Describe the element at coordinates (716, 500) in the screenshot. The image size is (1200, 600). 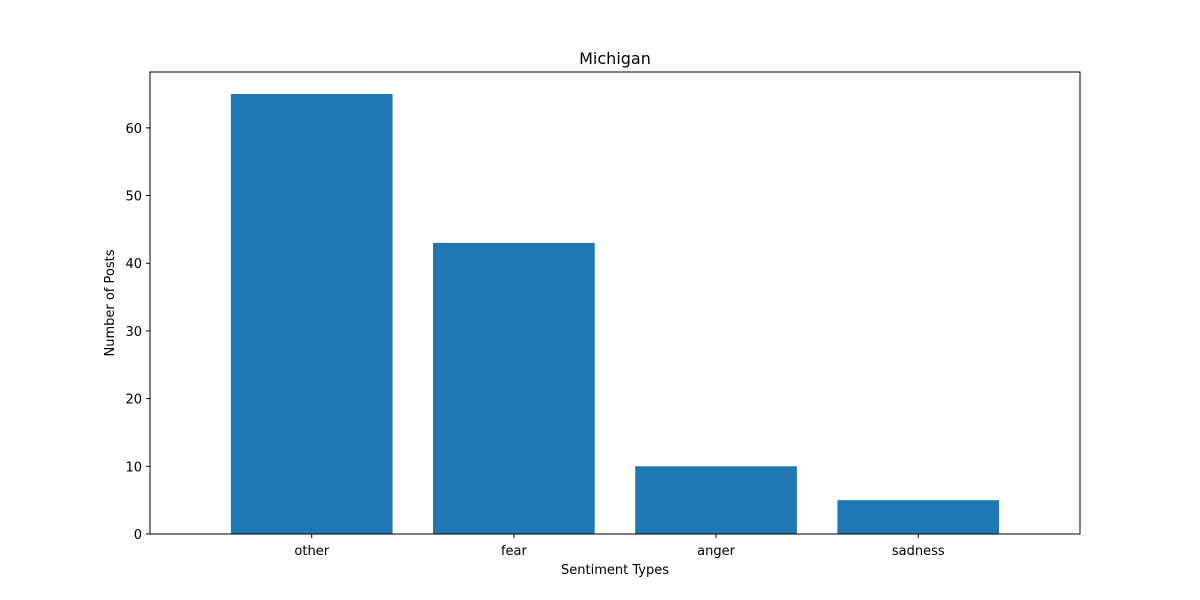
I see `bar-anger` at that location.